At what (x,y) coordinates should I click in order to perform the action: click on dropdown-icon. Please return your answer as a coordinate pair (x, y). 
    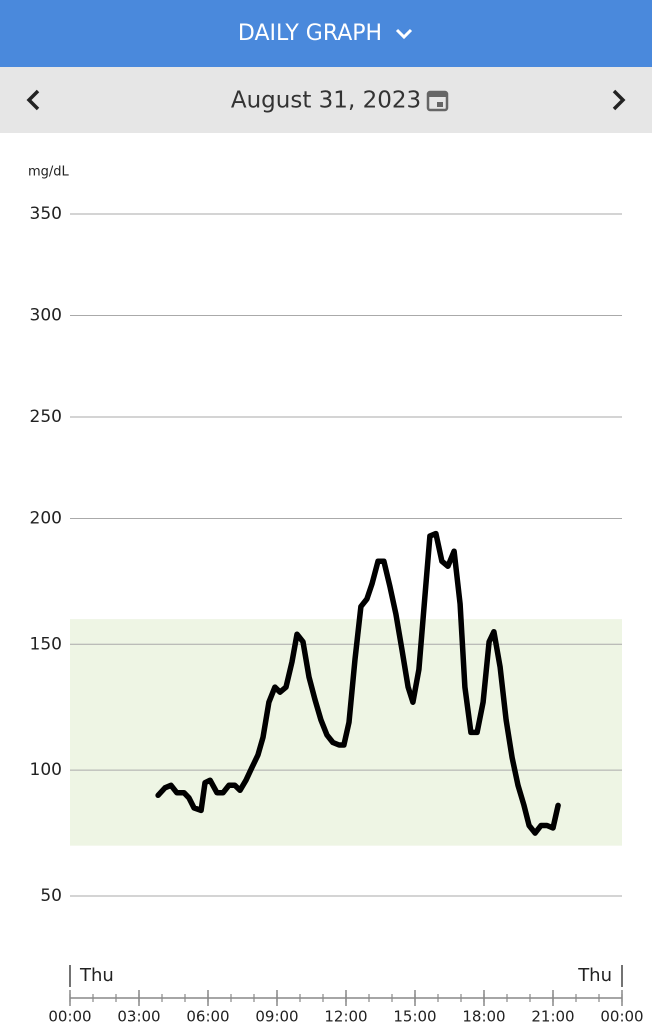
    Looking at the image, I should click on (404, 34).